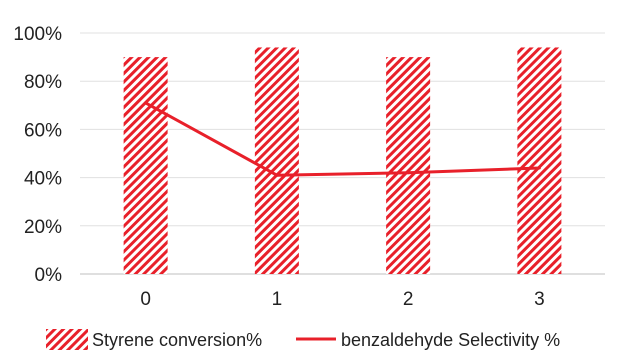  I want to click on y-tick-label: 20%, so click(43, 227).